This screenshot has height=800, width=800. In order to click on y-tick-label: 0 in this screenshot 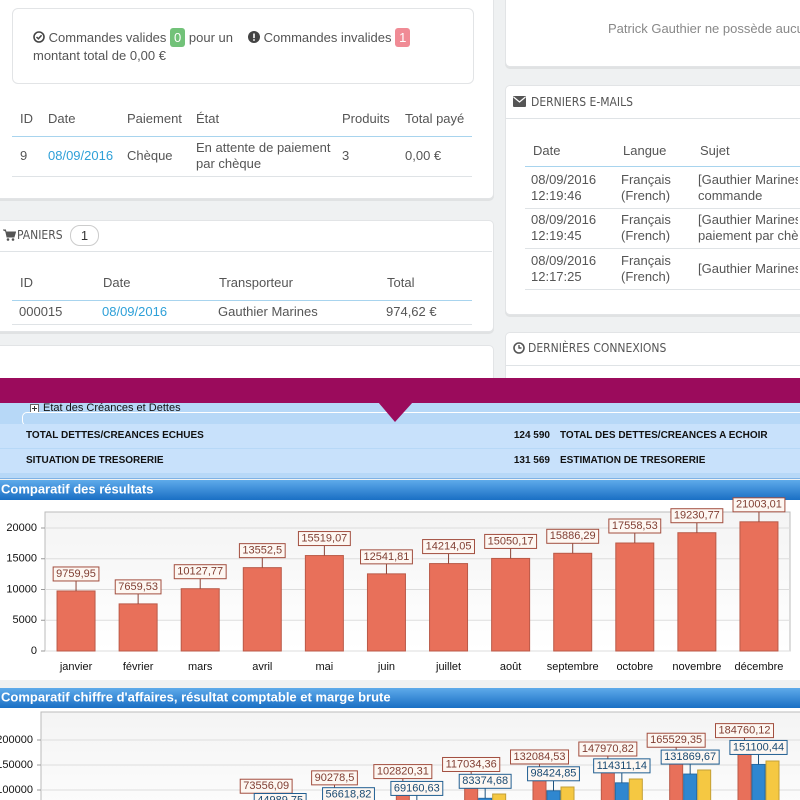, I will do `click(34, 651)`.